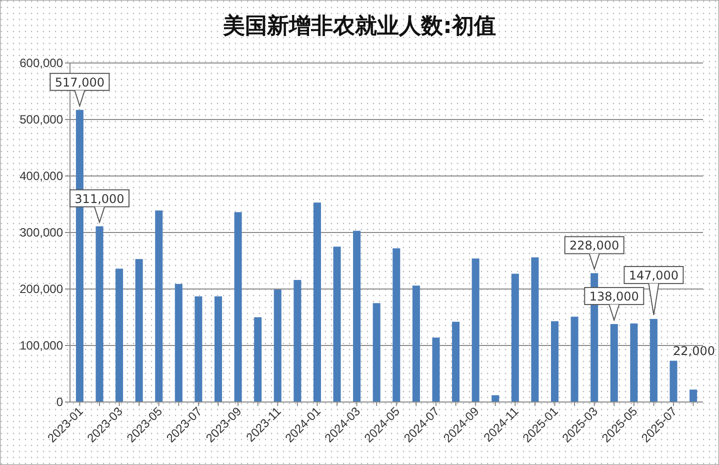  I want to click on chart-title: 美国新增非农就业人数:初值, so click(359, 26).